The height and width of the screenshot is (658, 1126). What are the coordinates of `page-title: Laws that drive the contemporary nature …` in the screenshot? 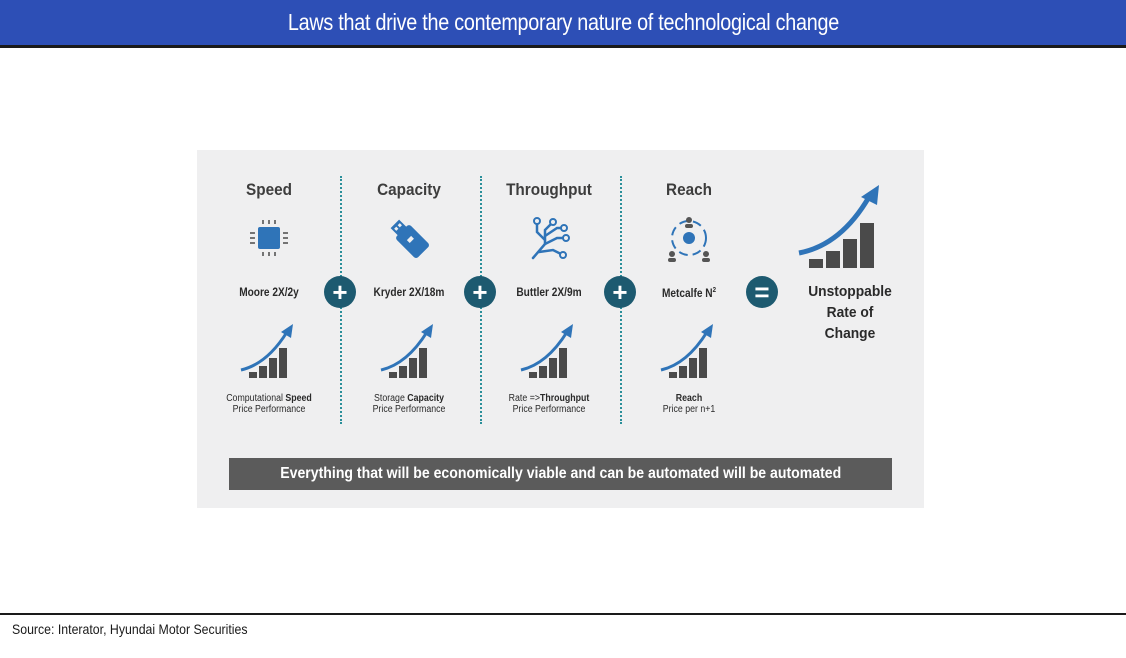 It's located at (563, 22).